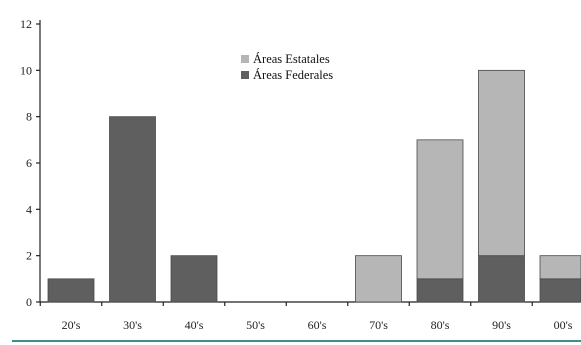 This screenshot has height=345, width=581. Describe the element at coordinates (563, 325) in the screenshot. I see `x-tick-label: 00's` at that location.